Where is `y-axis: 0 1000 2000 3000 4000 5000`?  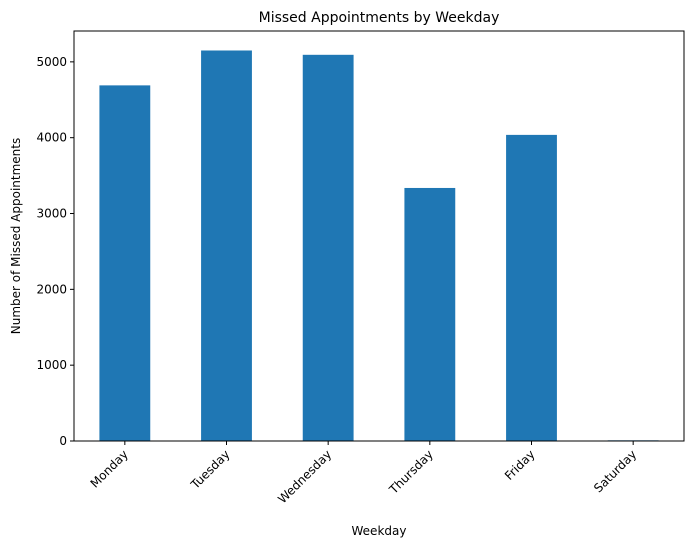 y-axis: 0 1000 2000 3000 4000 5000 is located at coordinates (55, 251).